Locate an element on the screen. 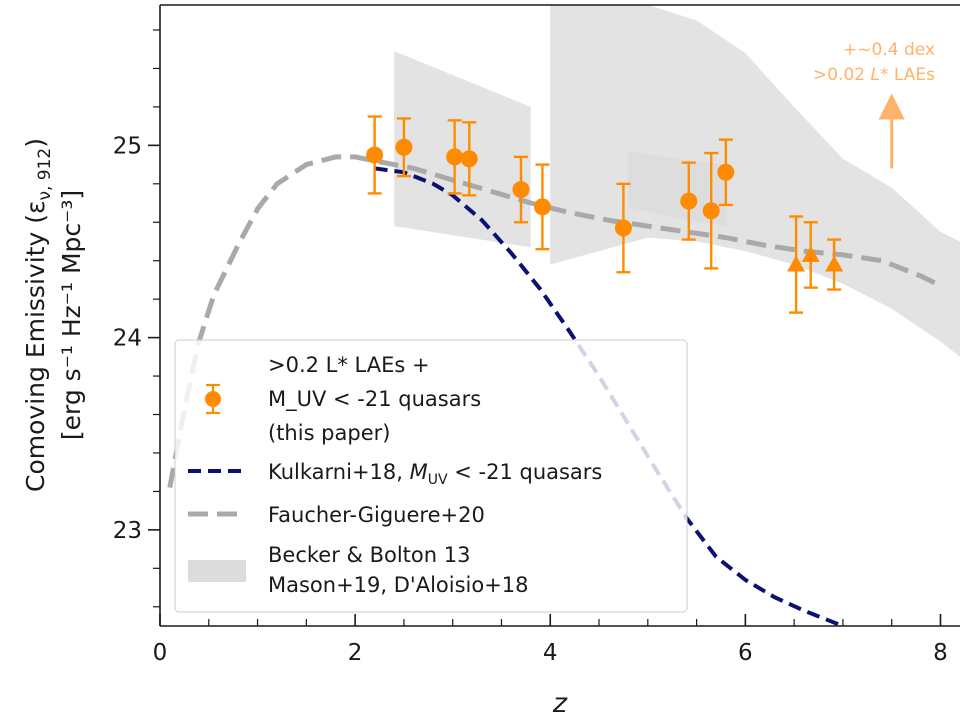 The height and width of the screenshot is (717, 960). legend-label-this-paper-line3: (this paper) is located at coordinates (329, 433).